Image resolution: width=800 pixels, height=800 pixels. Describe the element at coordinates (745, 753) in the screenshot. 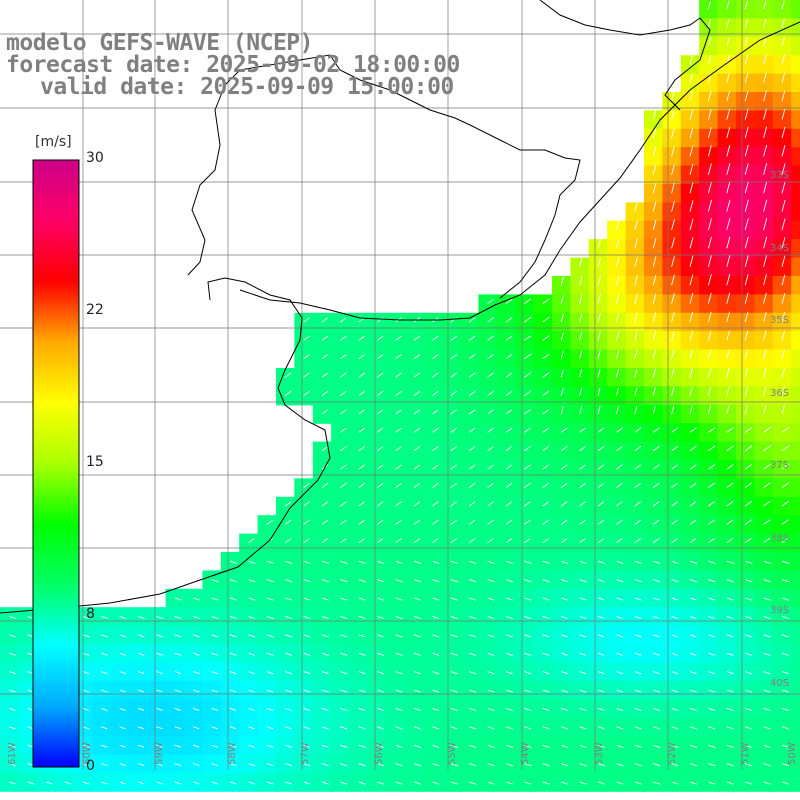

I see `lon-label: 51W` at that location.